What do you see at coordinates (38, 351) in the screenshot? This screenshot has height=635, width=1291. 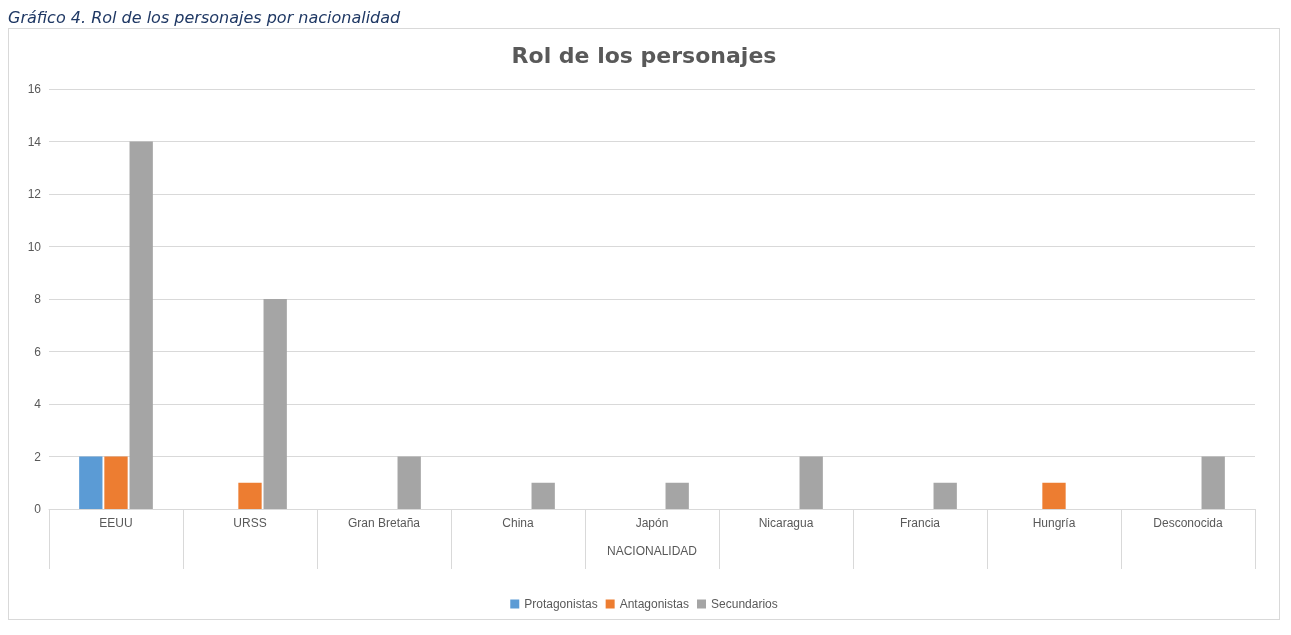 I see `y-tick-label: 6` at bounding box center [38, 351].